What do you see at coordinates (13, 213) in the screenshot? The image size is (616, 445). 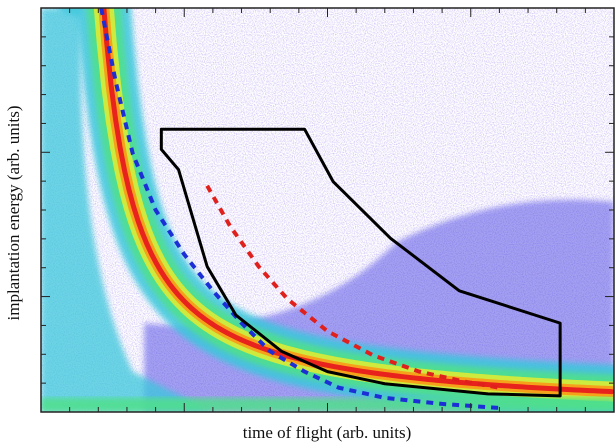 I see `y-axis-label: implantation energy (arb. units)` at bounding box center [13, 213].